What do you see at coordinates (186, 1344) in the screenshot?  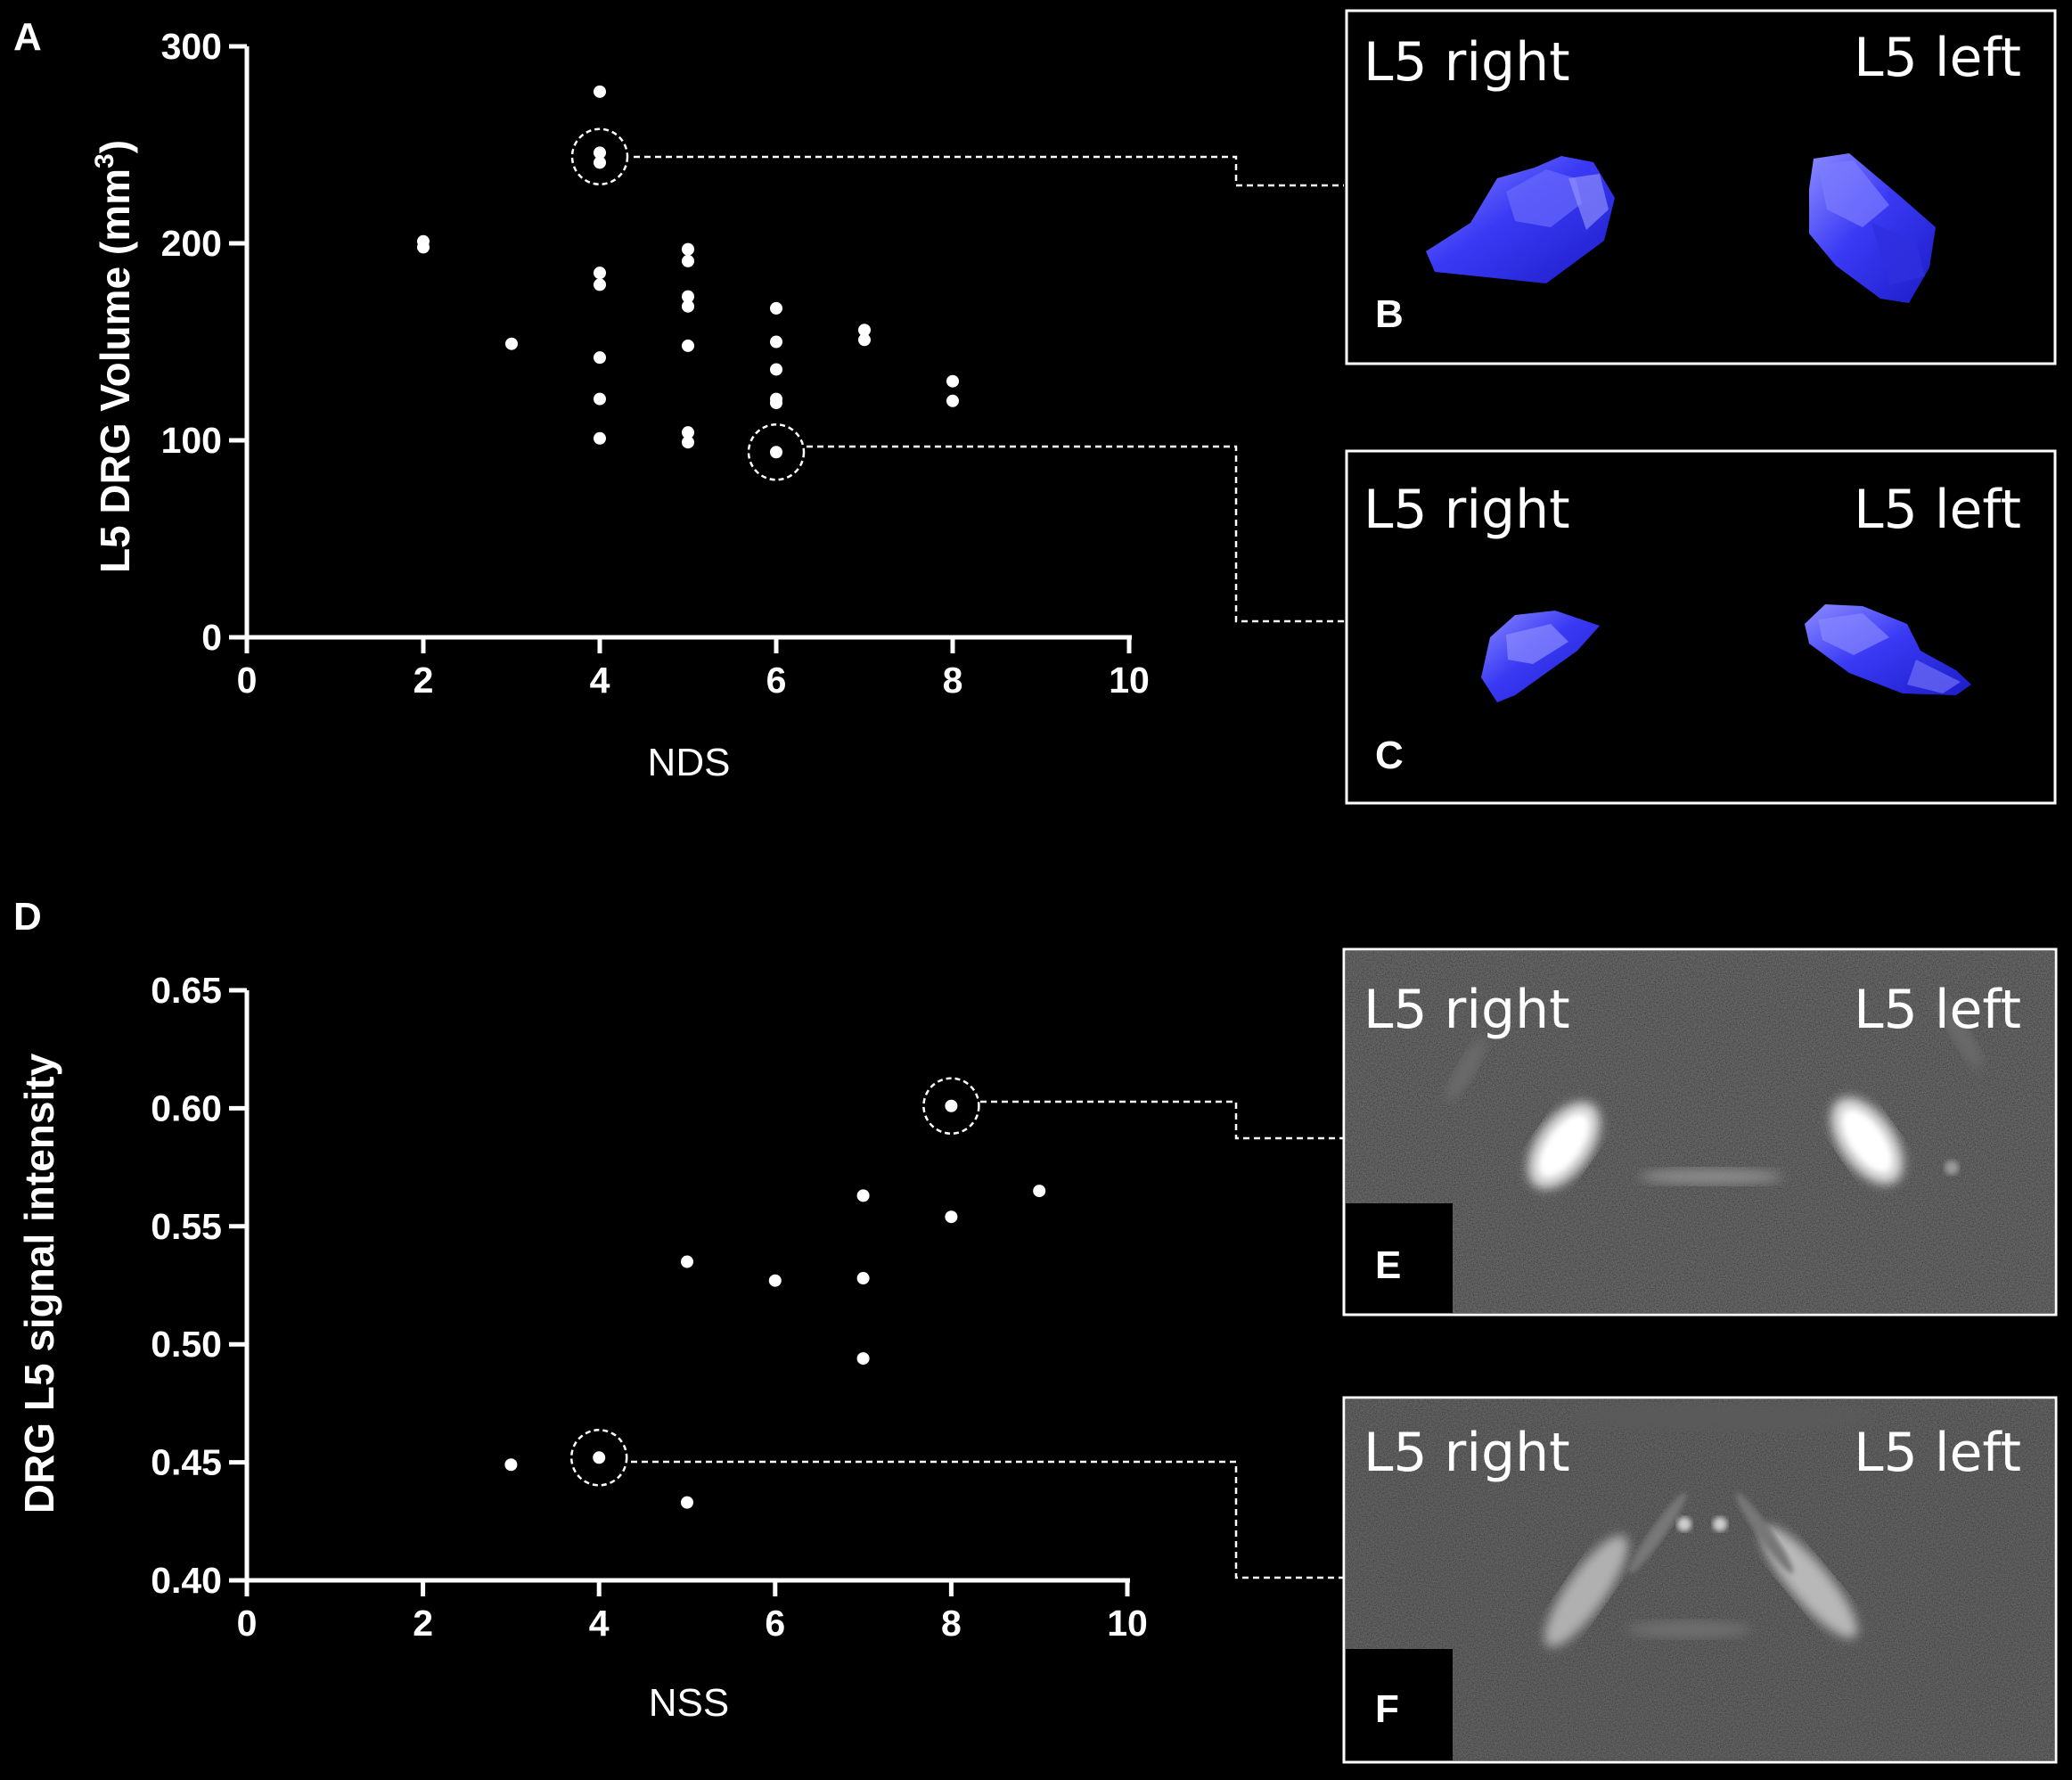 I see `y-tick-label: 0.50` at bounding box center [186, 1344].